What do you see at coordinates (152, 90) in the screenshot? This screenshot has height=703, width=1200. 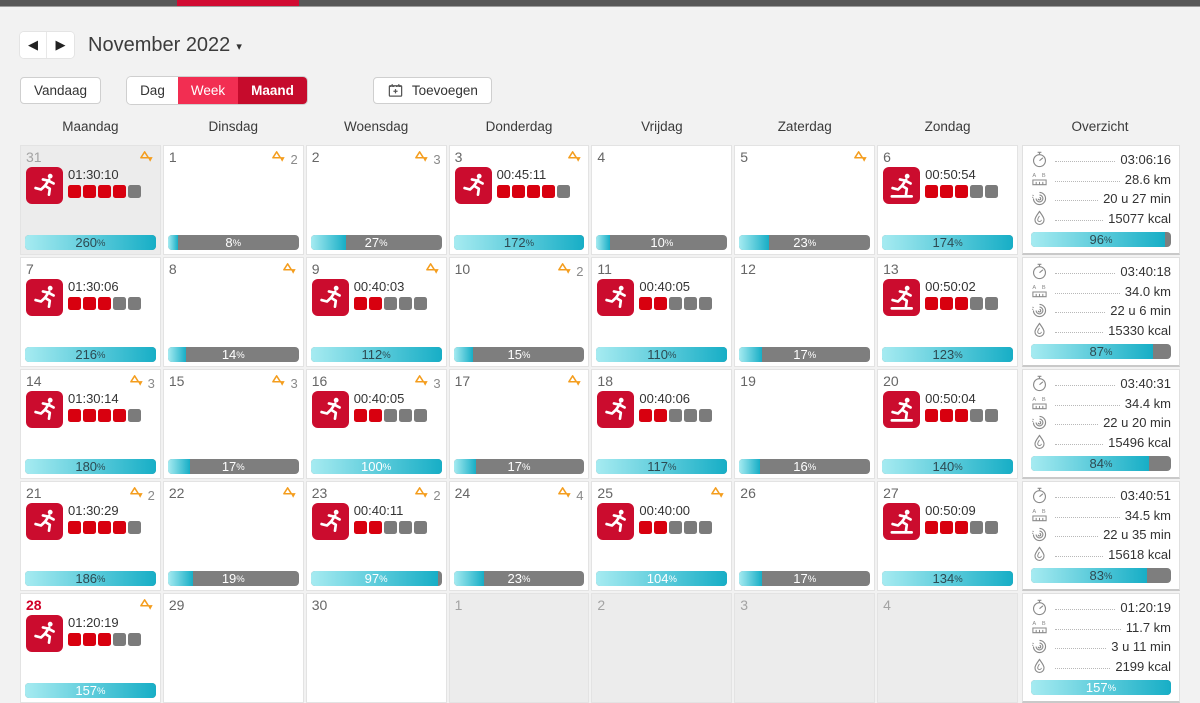 I see `day-view-button: Dag` at bounding box center [152, 90].